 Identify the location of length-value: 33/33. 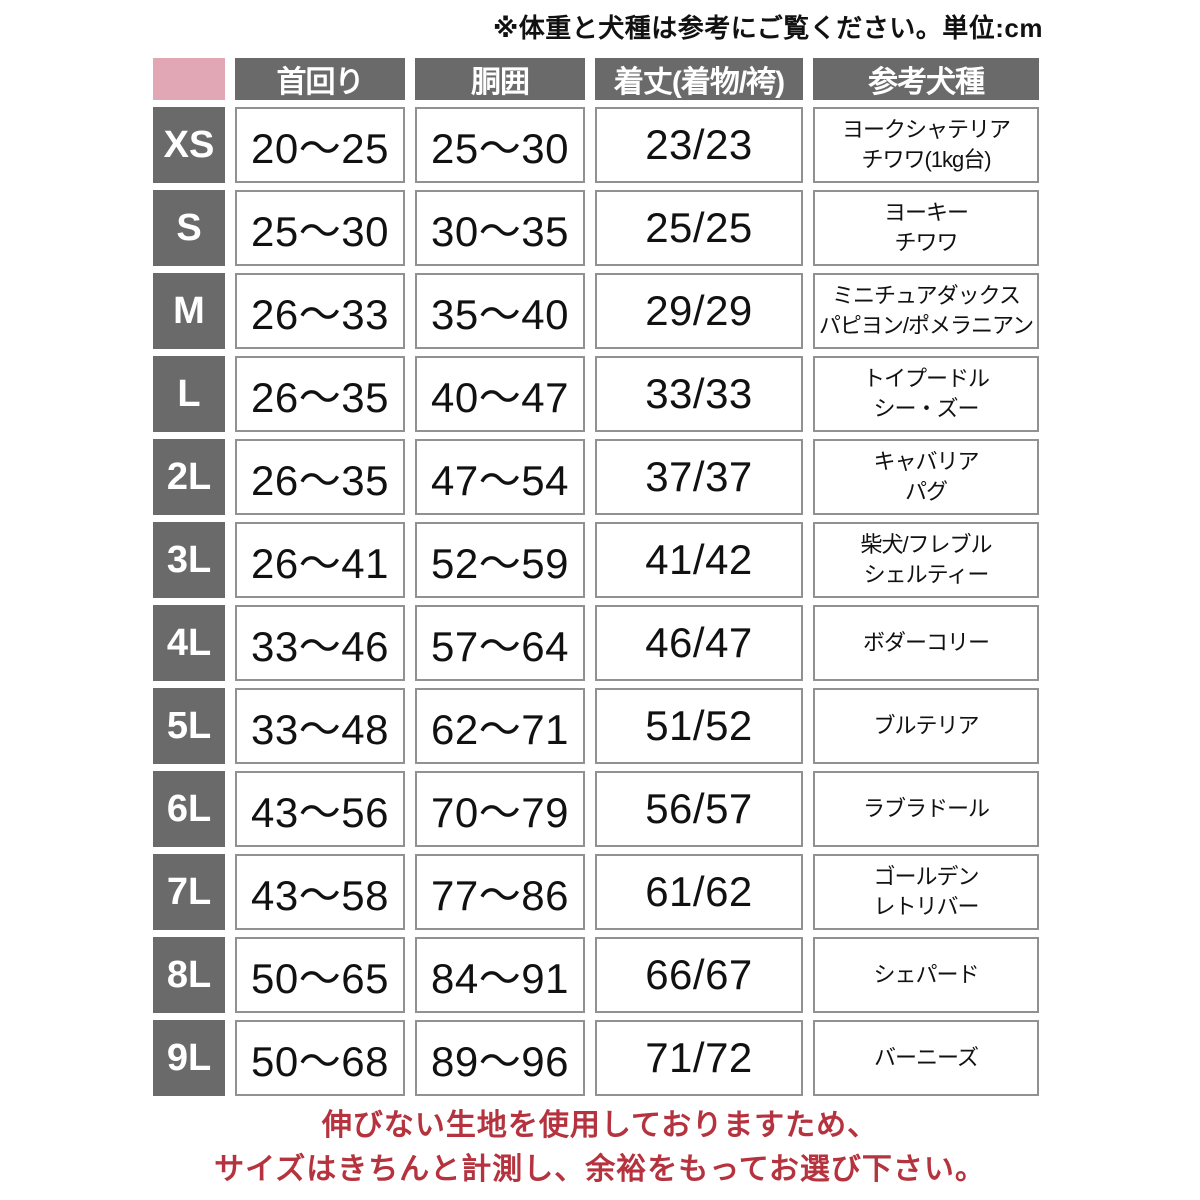
(699, 394).